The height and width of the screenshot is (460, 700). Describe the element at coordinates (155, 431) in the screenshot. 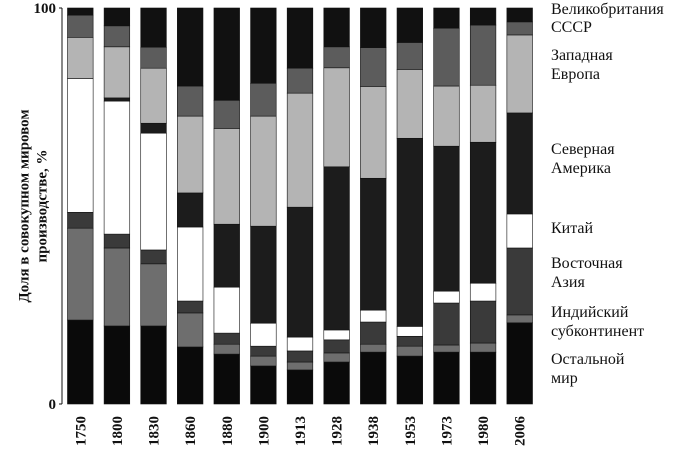

I see `x-tick-label: 1830` at that location.